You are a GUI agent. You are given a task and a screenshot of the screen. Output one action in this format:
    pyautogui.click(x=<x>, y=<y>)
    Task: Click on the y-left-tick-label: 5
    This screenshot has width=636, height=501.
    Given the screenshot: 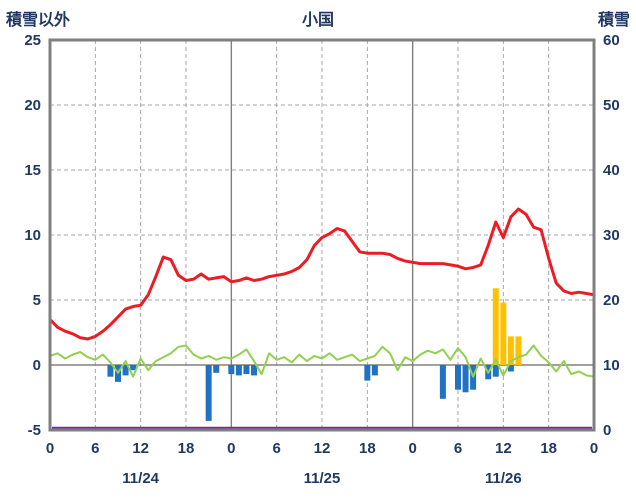 What is the action you would take?
    pyautogui.click(x=37, y=300)
    